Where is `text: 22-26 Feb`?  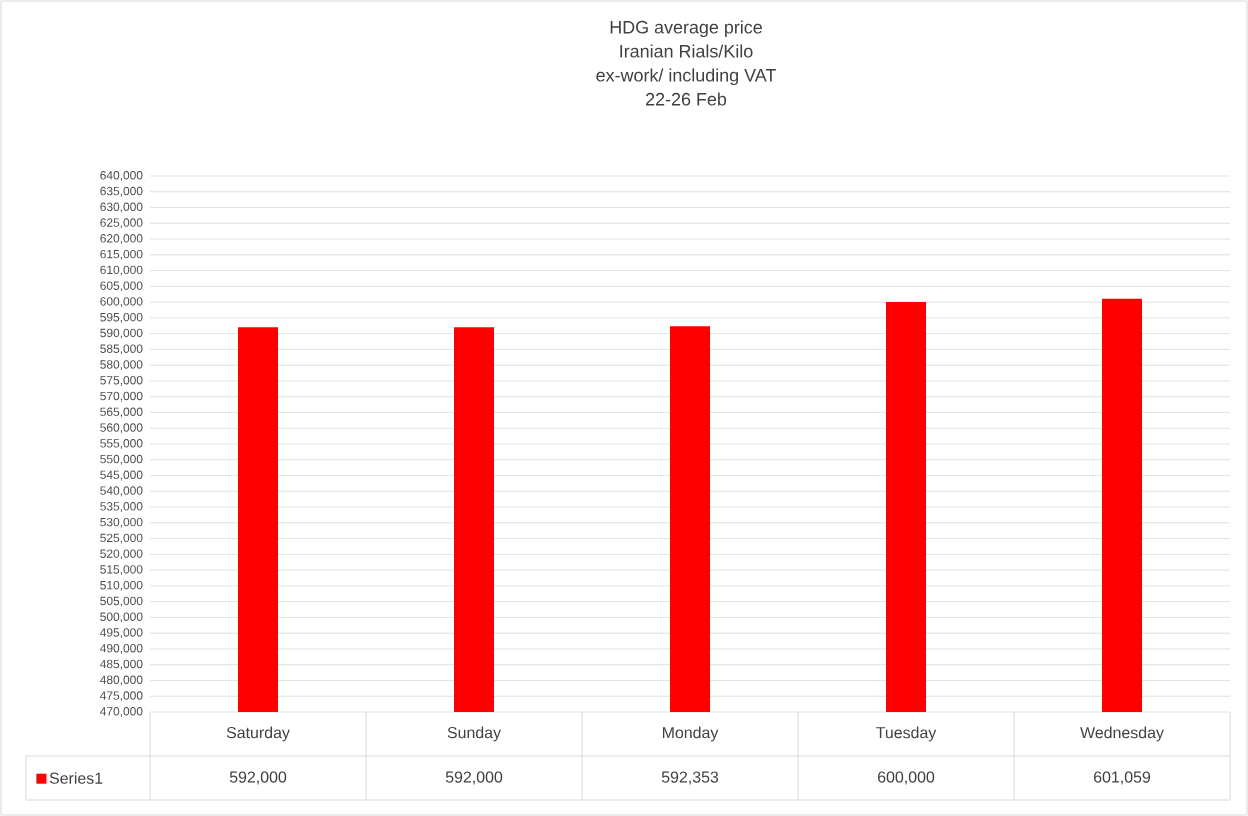
text: 22-26 Feb is located at coordinates (686, 99).